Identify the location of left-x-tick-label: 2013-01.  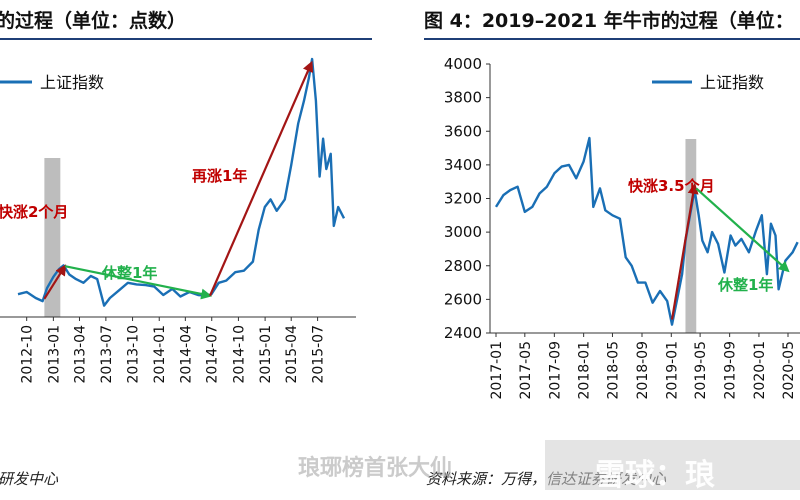
(54, 354).